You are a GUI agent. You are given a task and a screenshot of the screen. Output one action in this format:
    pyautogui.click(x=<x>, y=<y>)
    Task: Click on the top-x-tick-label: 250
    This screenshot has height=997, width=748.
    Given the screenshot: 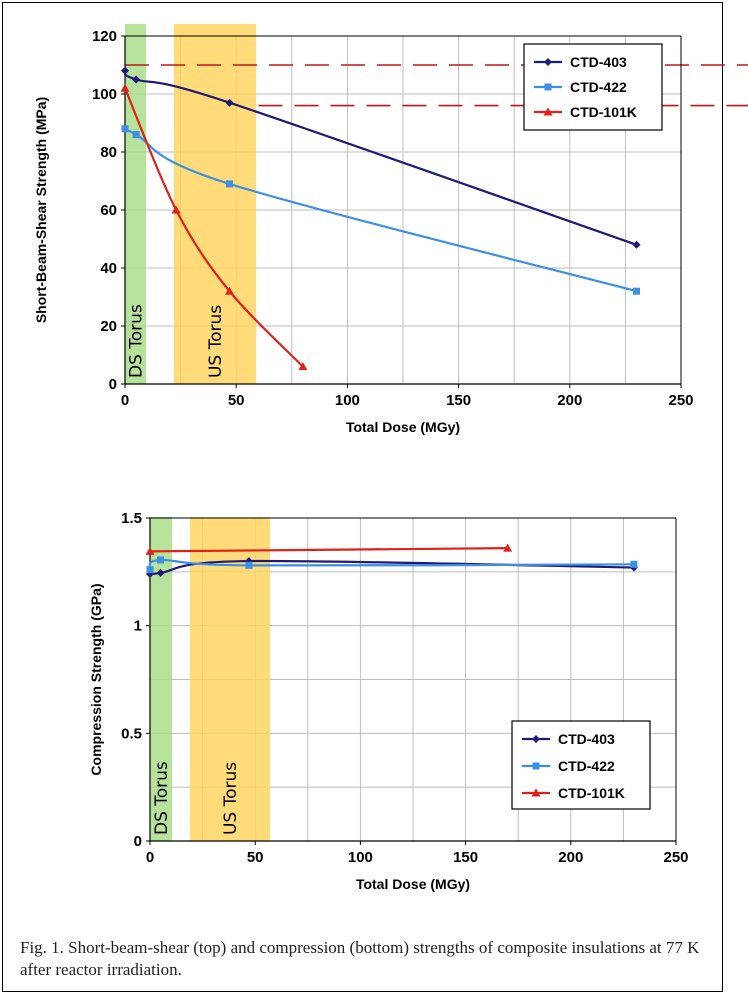 What is the action you would take?
    pyautogui.click(x=680, y=400)
    